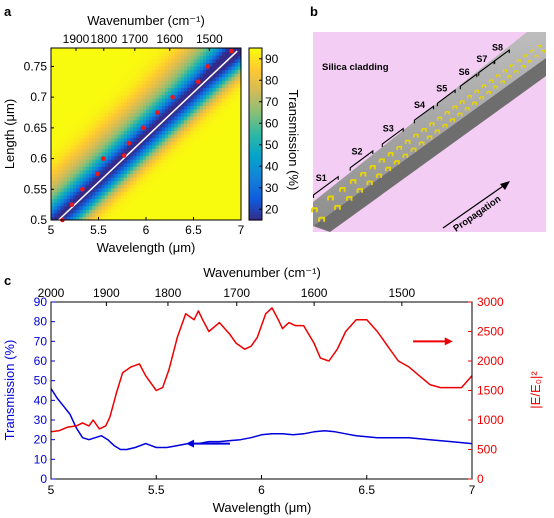 The image size is (554, 518). Describe the element at coordinates (41, 440) in the screenshot. I see `left-y-tick-label: 20` at that location.